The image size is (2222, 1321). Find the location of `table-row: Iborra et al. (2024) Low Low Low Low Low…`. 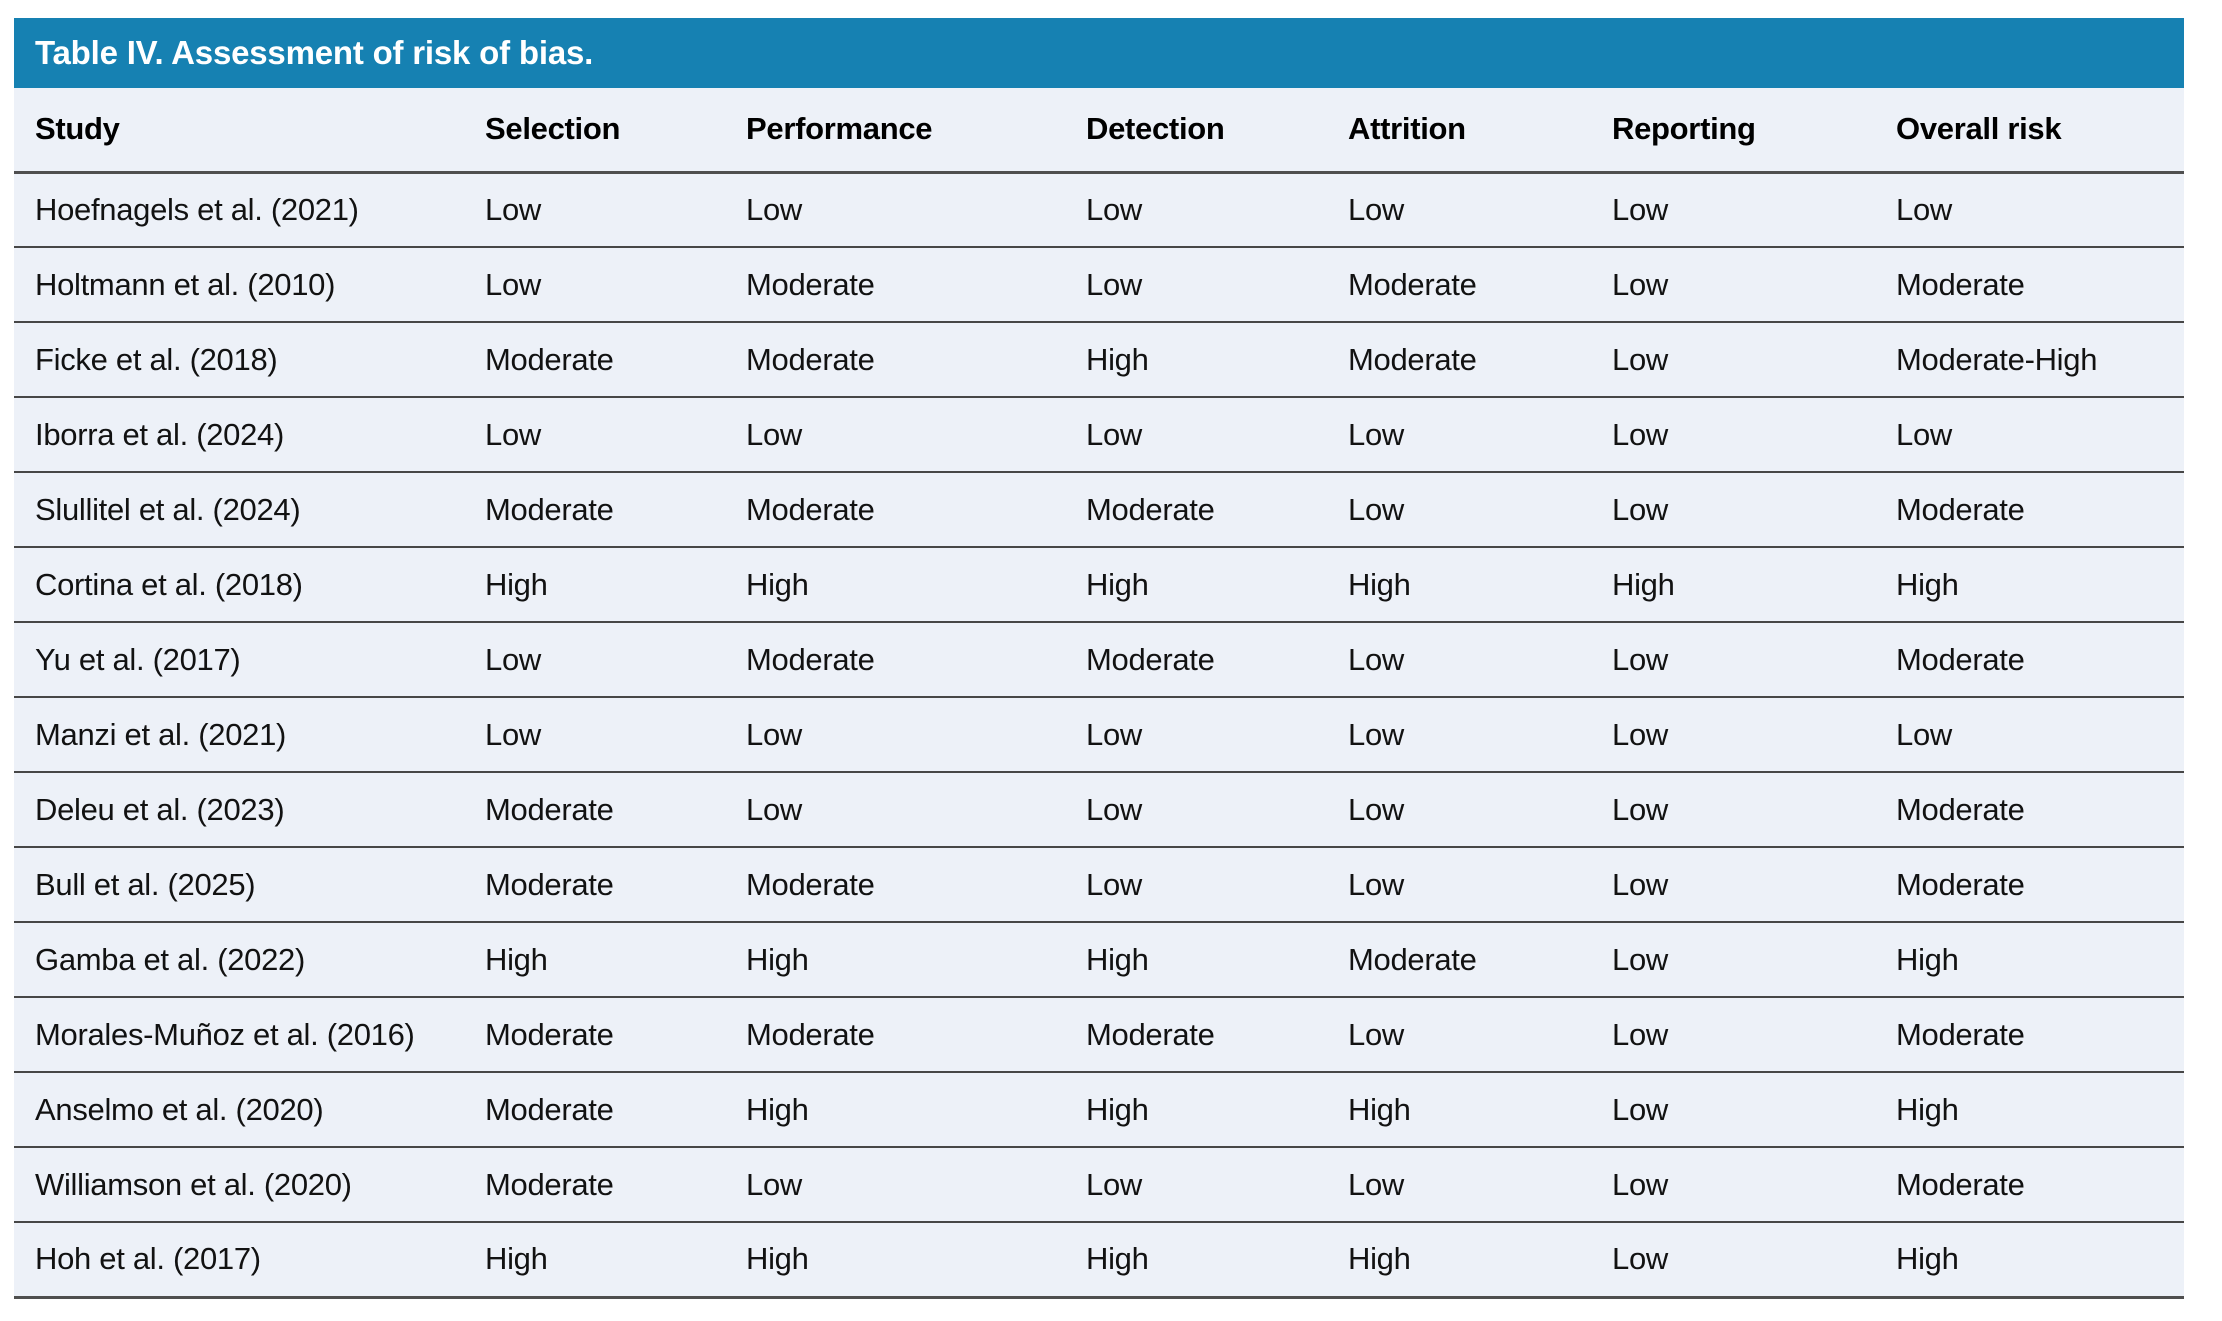

table-row: Iborra et al. (2024) Low Low Low Low Low… is located at coordinates (1099, 434).